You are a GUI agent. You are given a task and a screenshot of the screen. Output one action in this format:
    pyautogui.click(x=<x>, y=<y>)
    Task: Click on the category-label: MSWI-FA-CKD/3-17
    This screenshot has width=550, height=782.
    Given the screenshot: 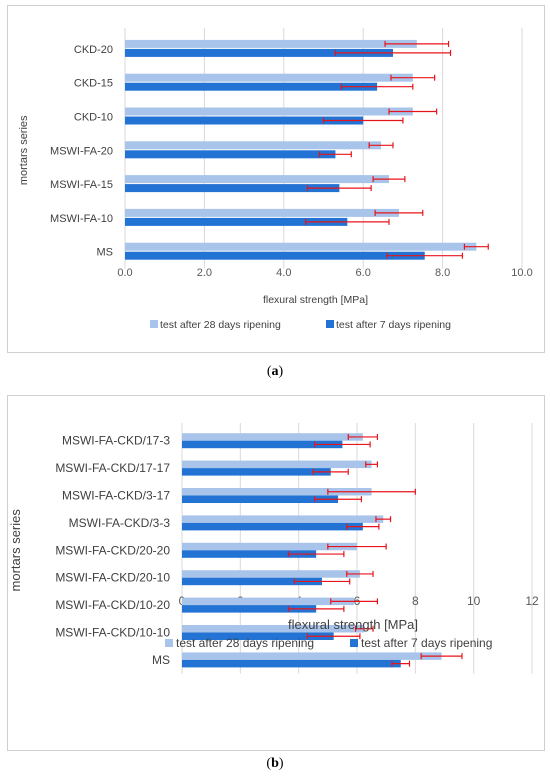 What is the action you would take?
    pyautogui.click(x=116, y=496)
    